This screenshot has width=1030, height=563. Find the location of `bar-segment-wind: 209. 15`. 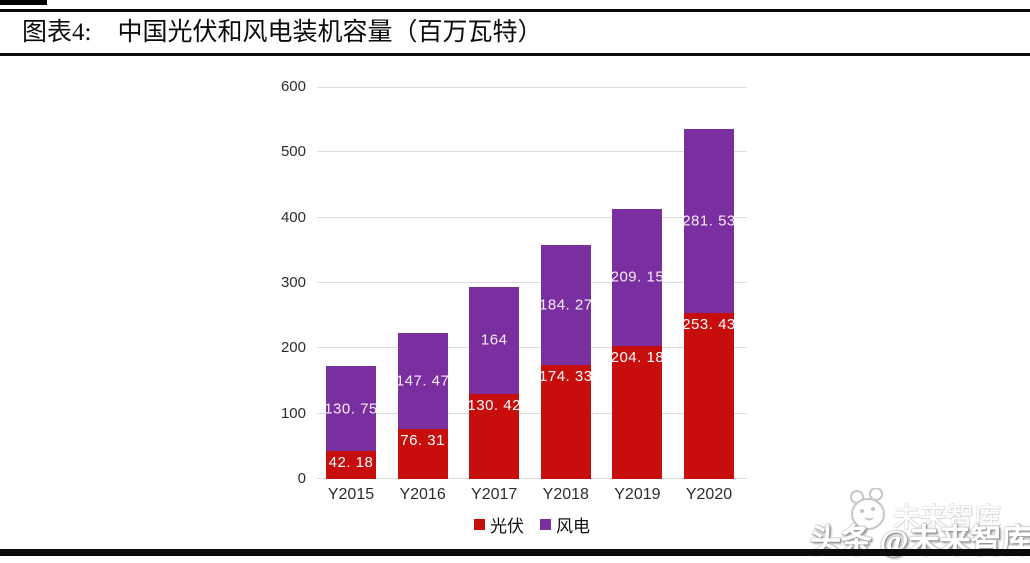

bar-segment-wind: 209. 15 is located at coordinates (637, 277).